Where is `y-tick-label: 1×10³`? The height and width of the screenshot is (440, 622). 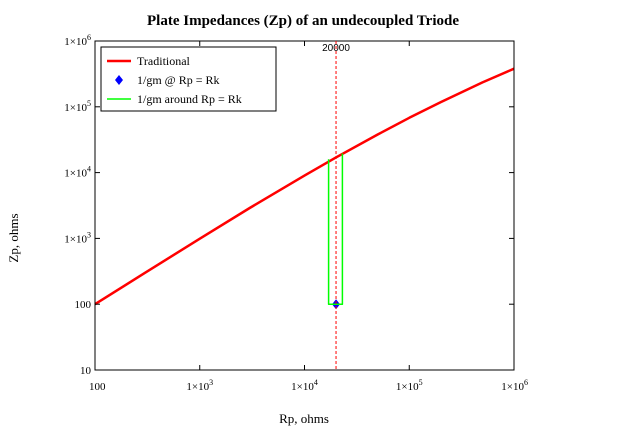 y-tick-label: 1×10³ is located at coordinates (77, 237).